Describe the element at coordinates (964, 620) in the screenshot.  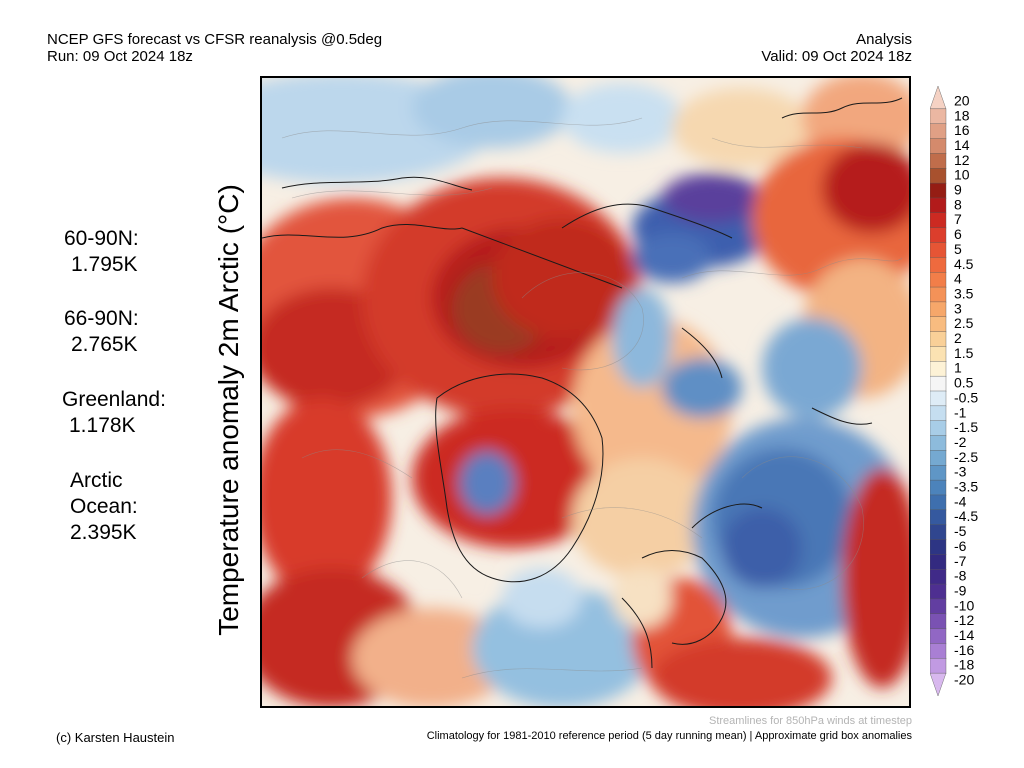
I see `colorbar-tick-label: -12` at that location.